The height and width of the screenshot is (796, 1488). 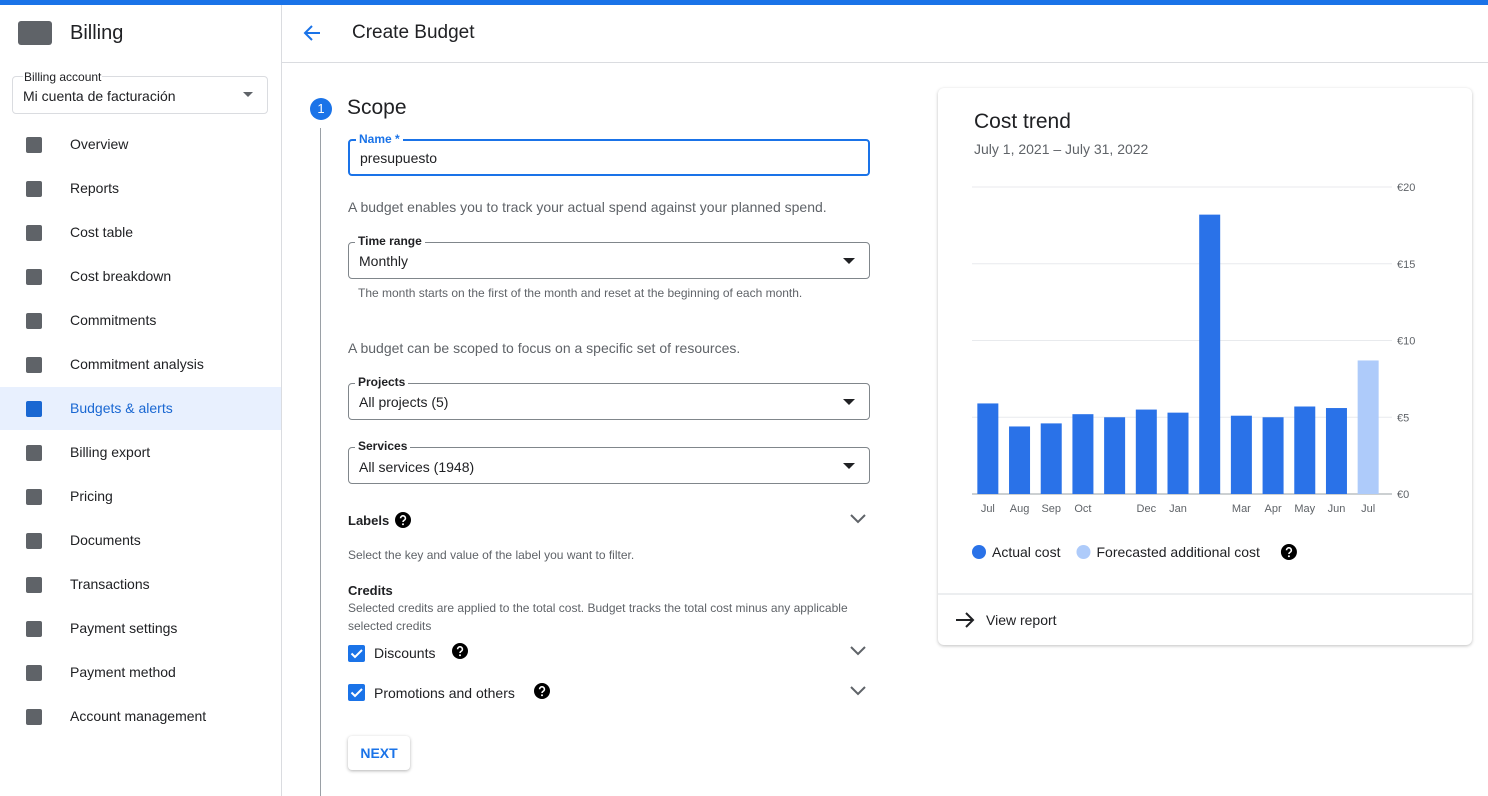 What do you see at coordinates (1083, 552) in the screenshot?
I see `legend-swatch` at bounding box center [1083, 552].